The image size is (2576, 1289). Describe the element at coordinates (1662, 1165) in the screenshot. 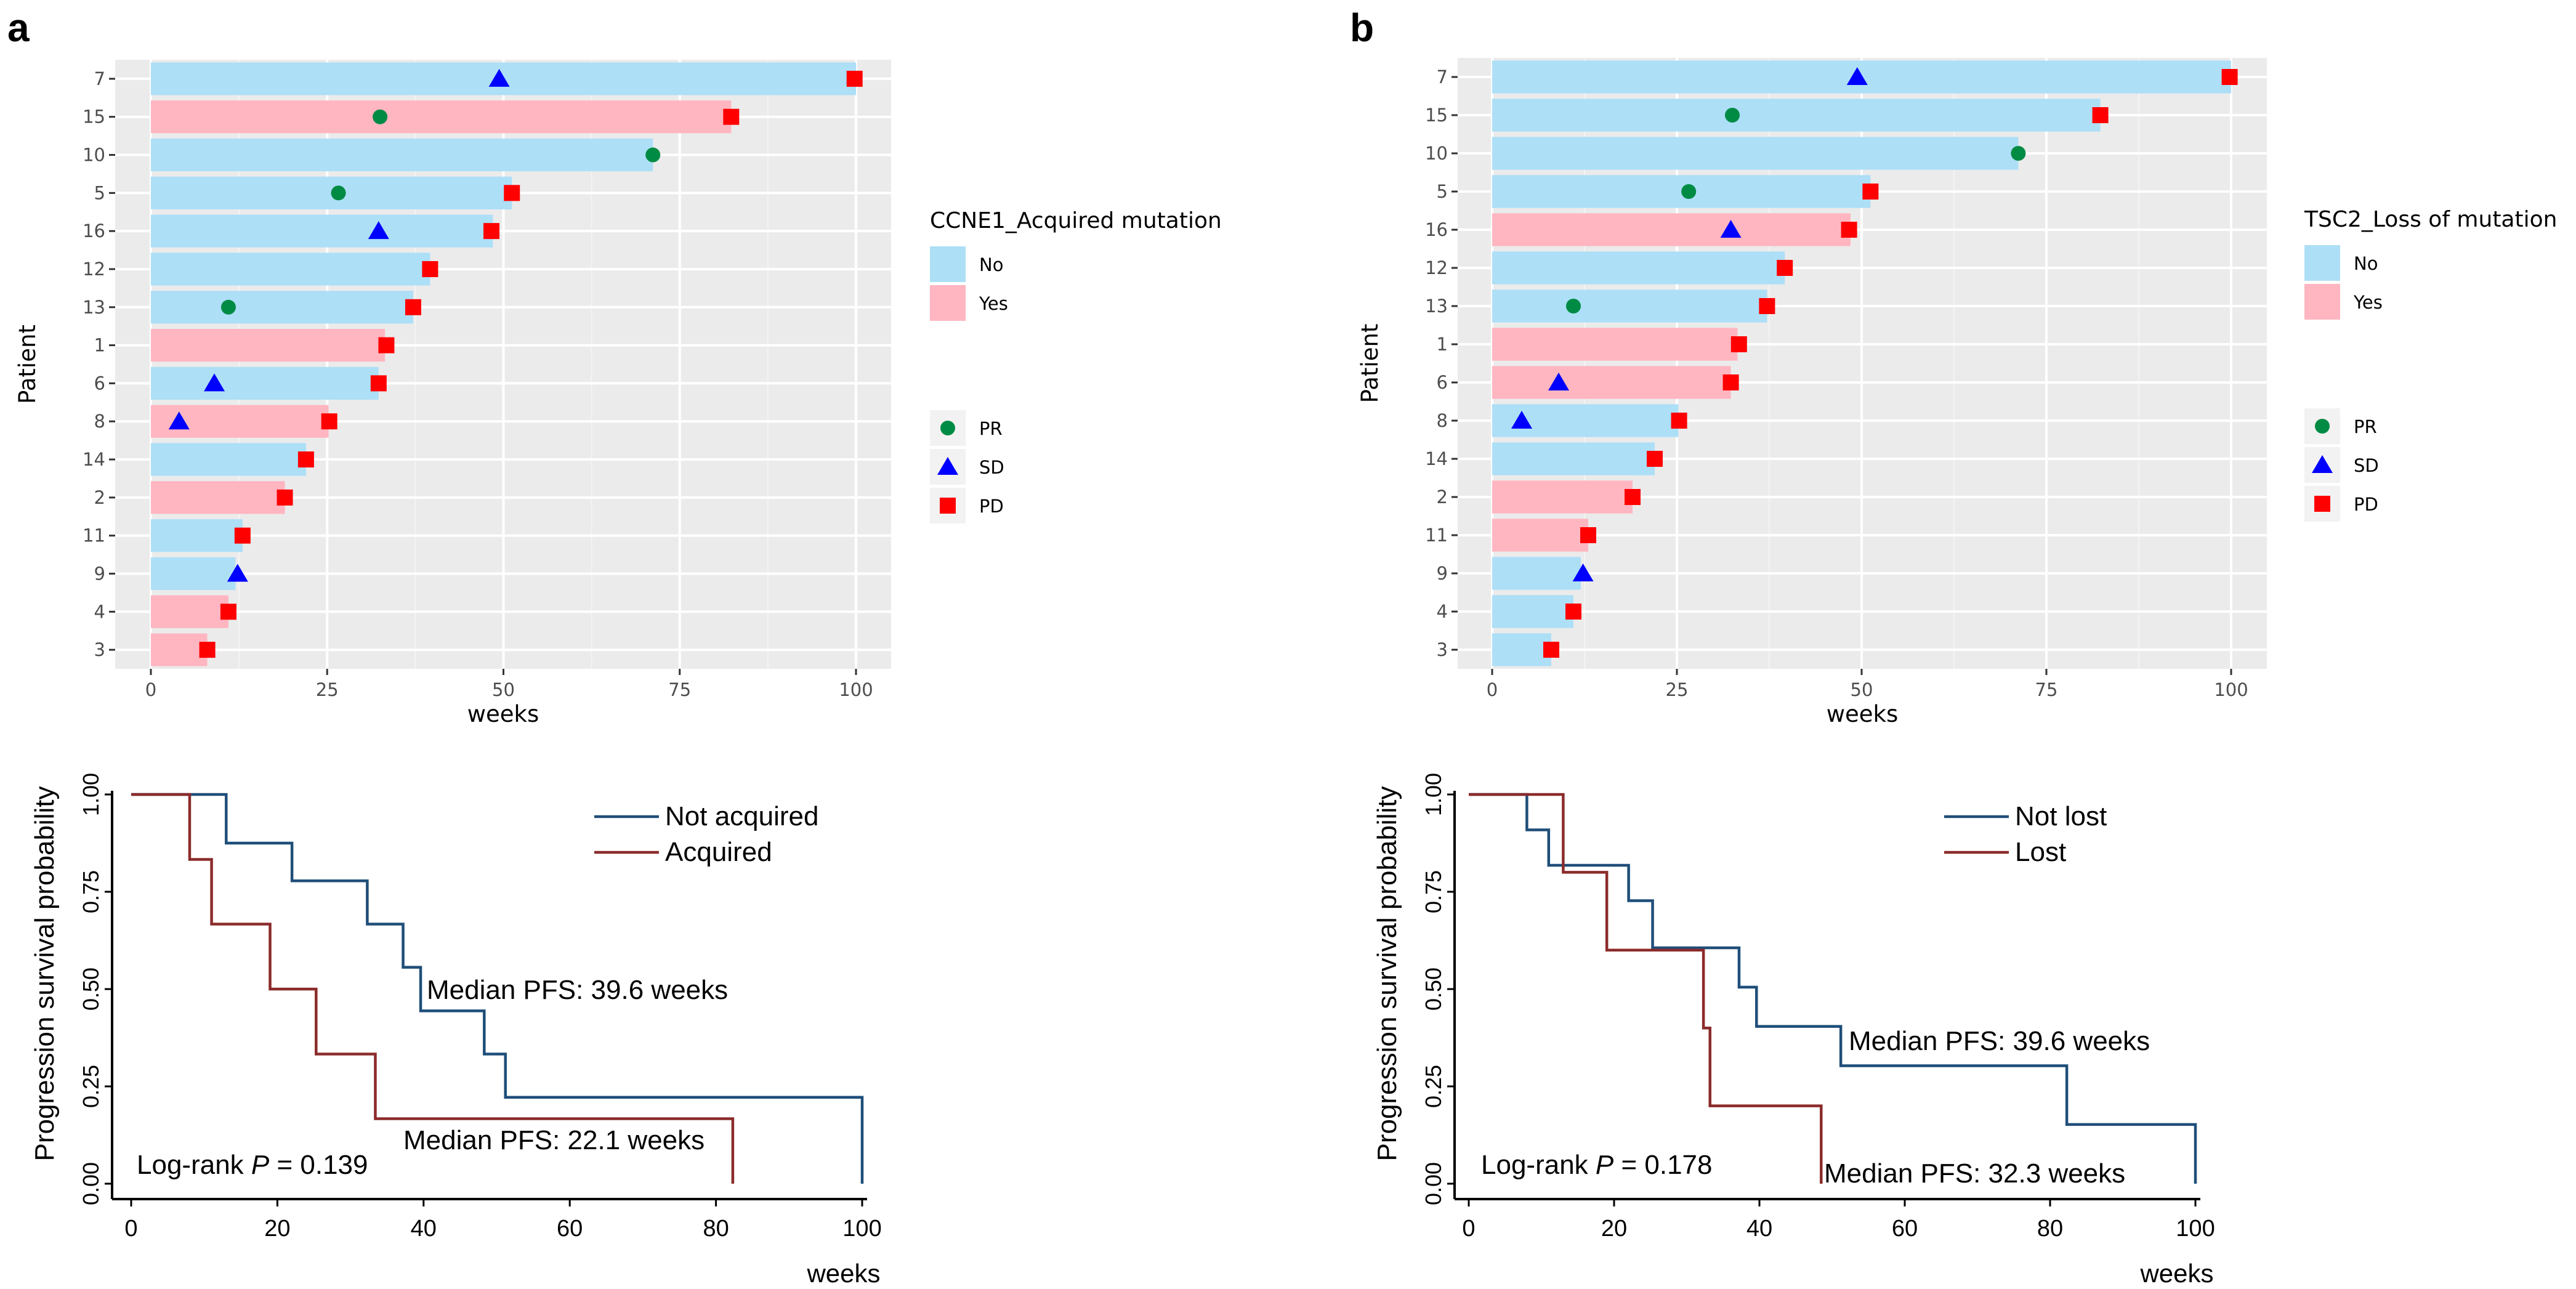

I see `logrank-value: = 0.178` at that location.